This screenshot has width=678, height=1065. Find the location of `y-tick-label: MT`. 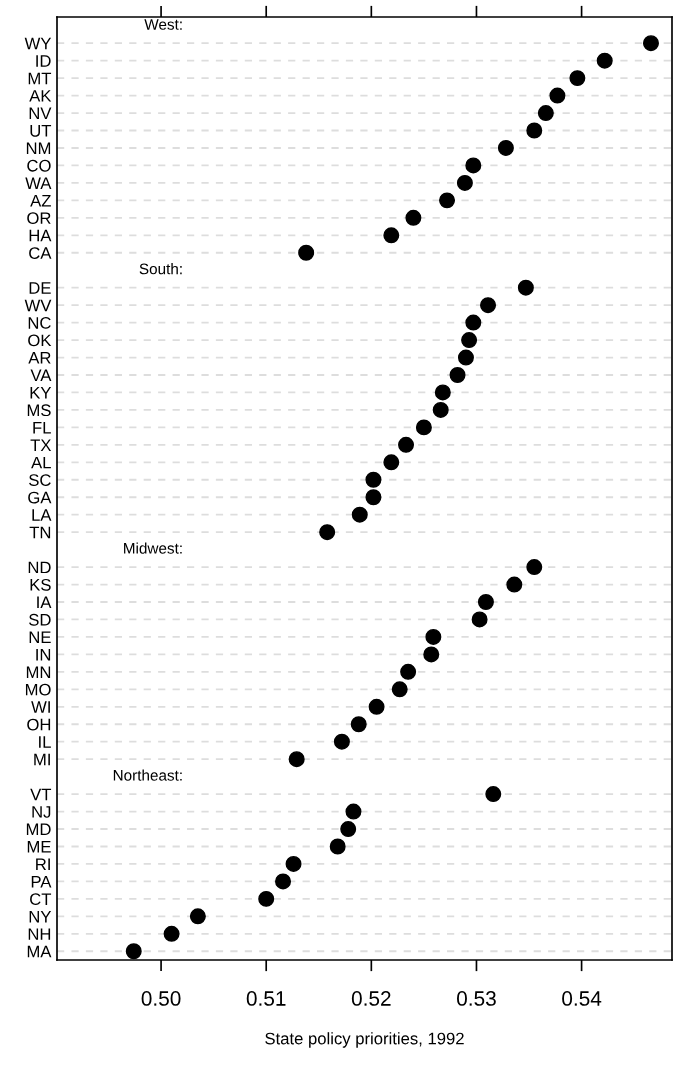

y-tick-label: MT is located at coordinates (40, 78).